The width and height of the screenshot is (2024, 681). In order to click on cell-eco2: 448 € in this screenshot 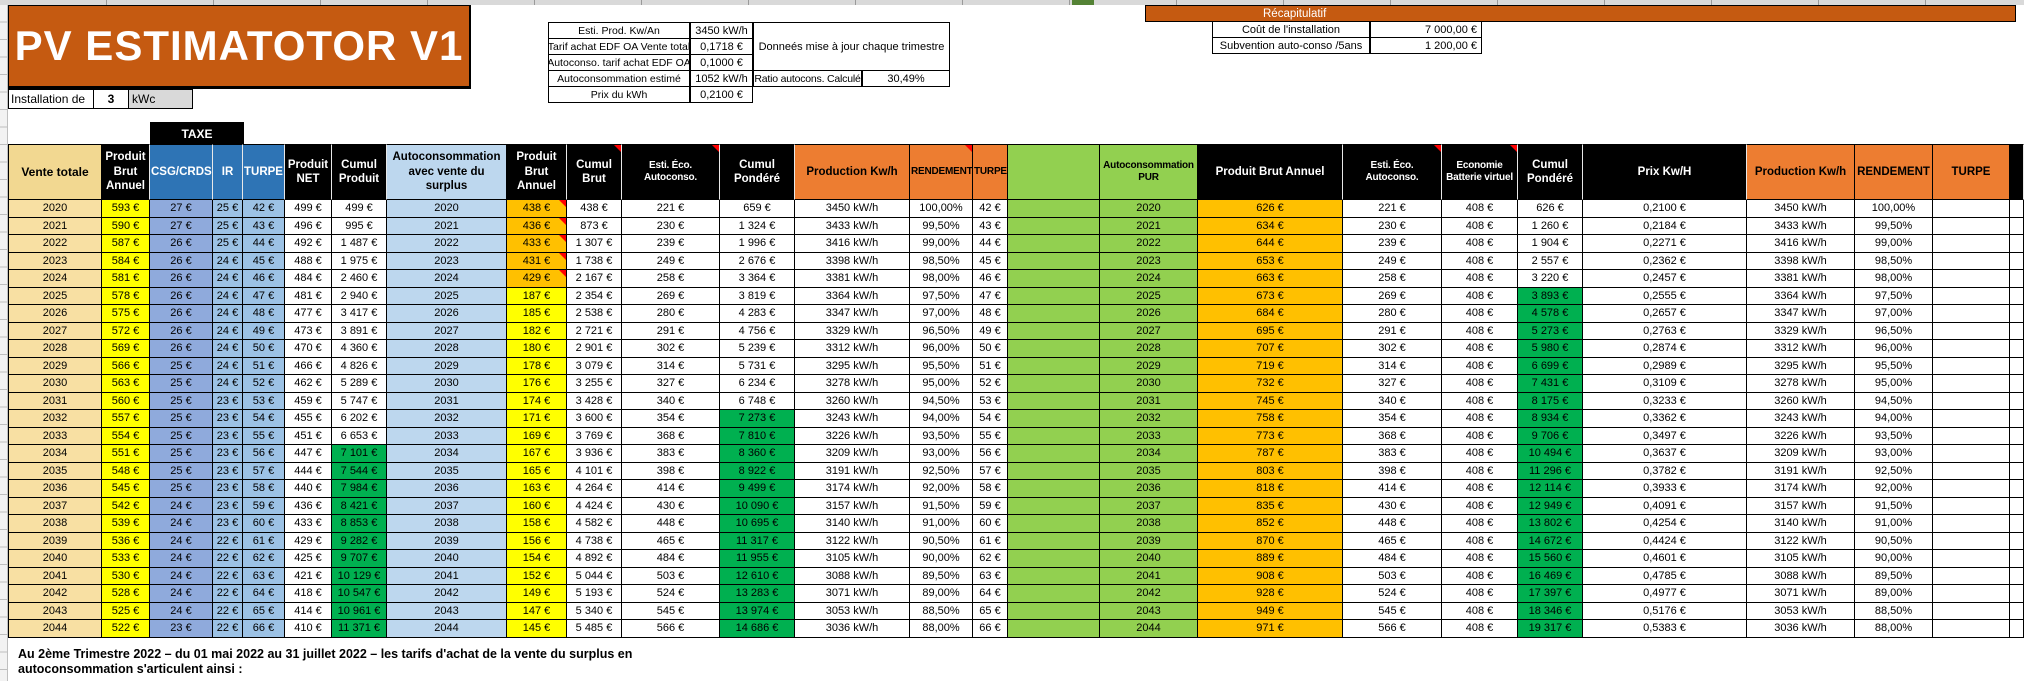, I will do `click(1392, 524)`.